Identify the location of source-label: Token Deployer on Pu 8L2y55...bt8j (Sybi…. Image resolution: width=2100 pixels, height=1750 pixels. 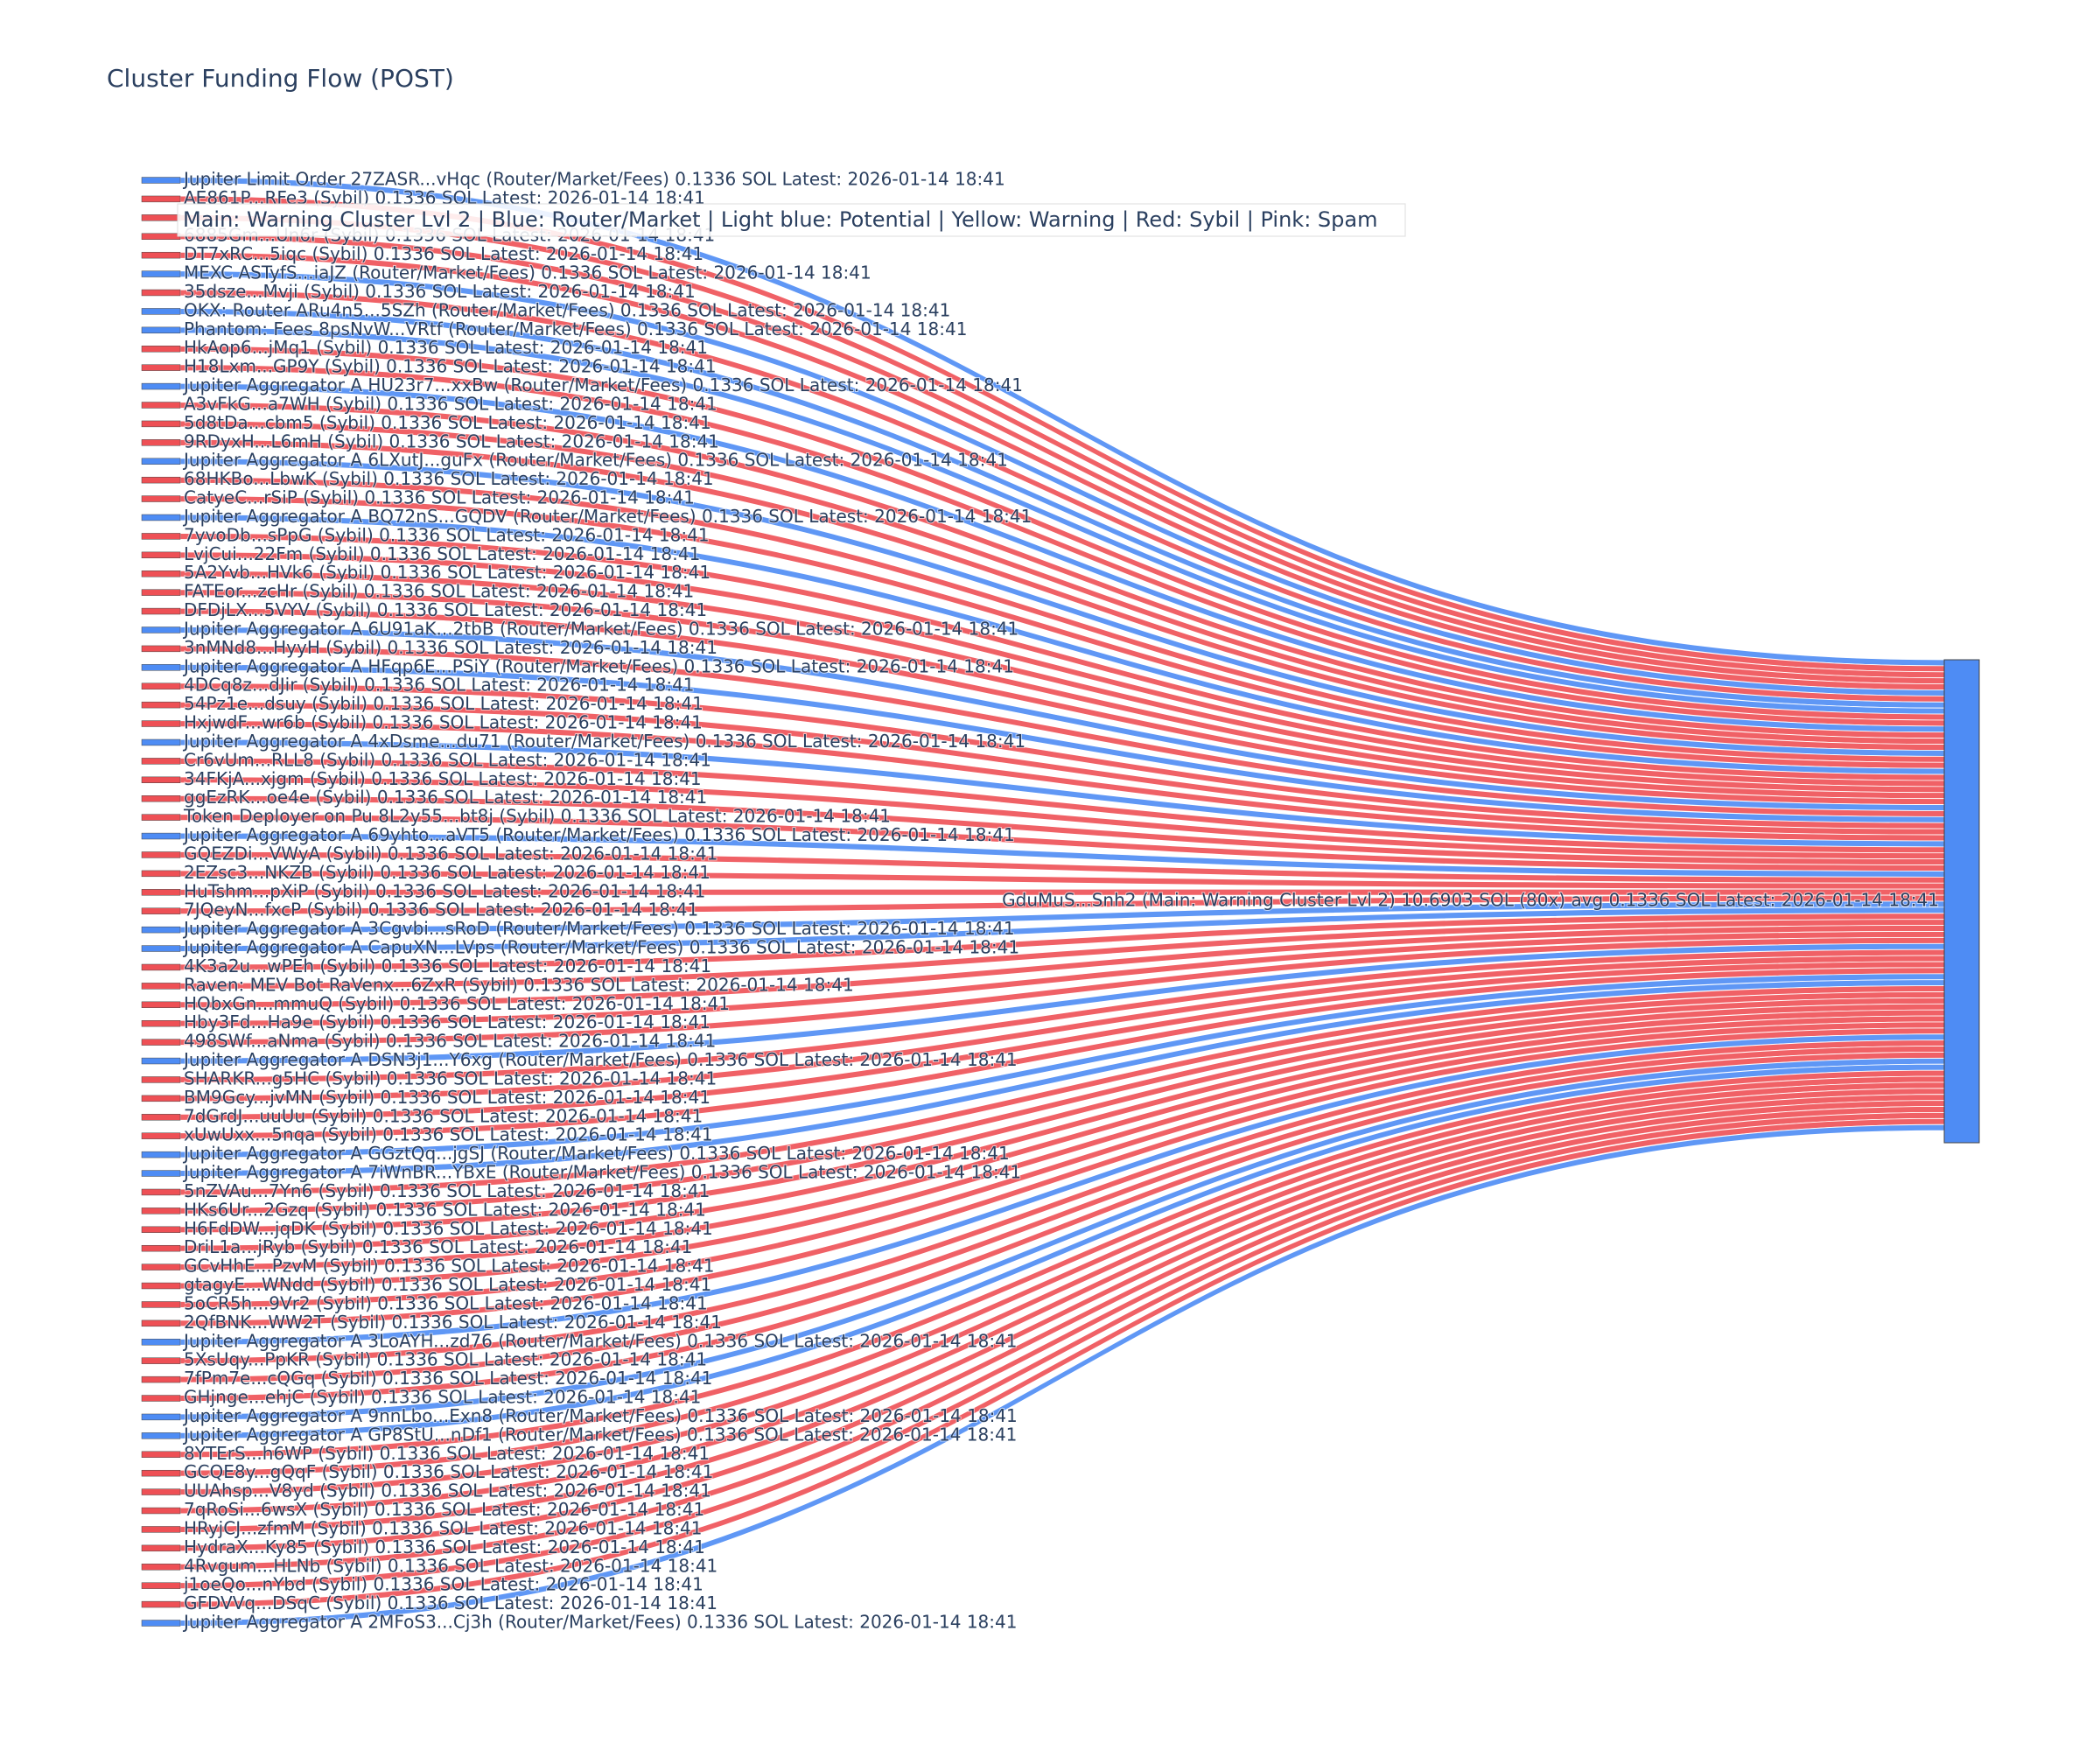
(537, 816).